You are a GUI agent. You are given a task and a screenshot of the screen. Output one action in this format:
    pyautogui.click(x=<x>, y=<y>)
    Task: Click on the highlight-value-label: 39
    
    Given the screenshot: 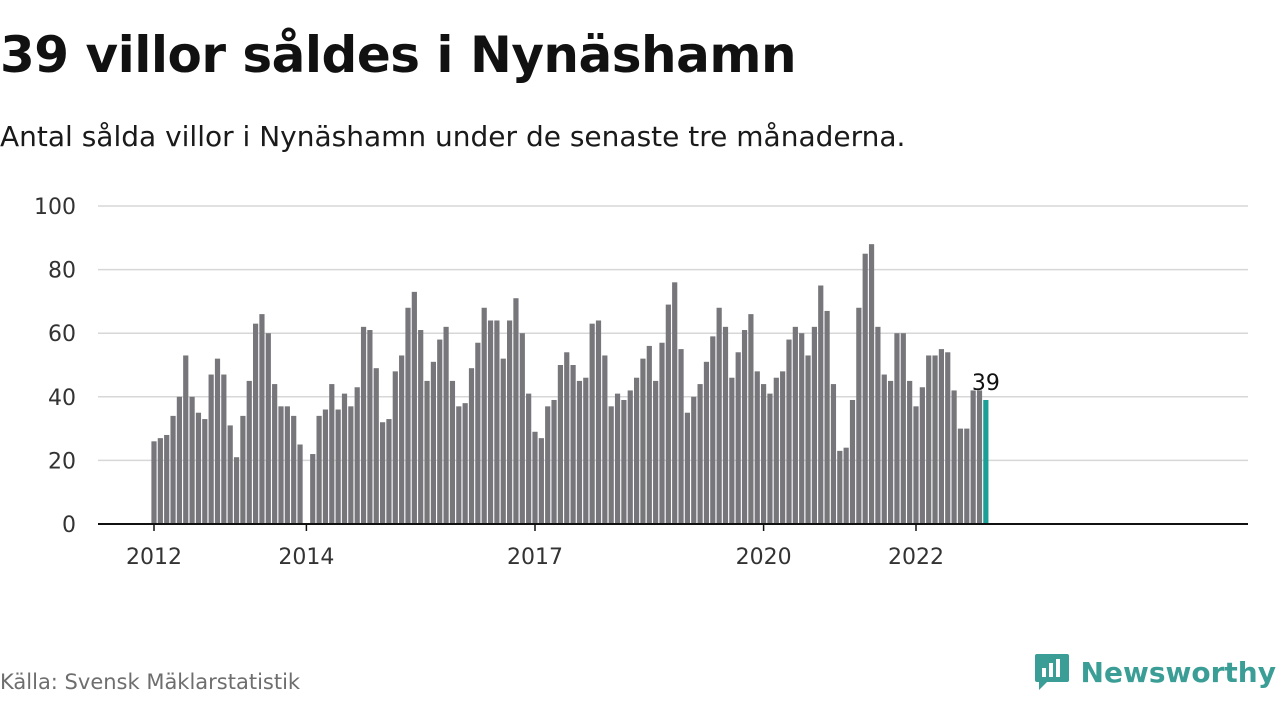 What is the action you would take?
    pyautogui.click(x=986, y=383)
    